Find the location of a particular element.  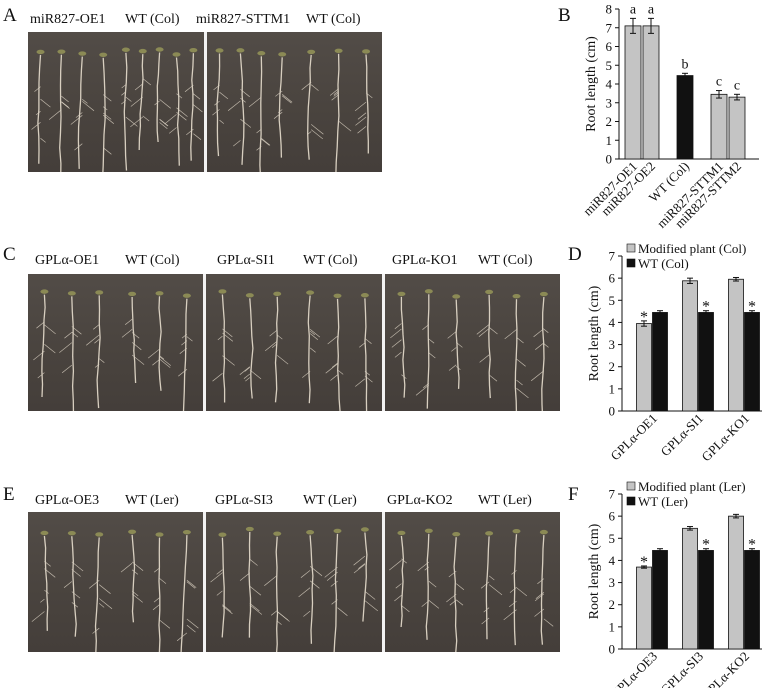

y-tick-label: 6 is located at coordinates (612, 516).